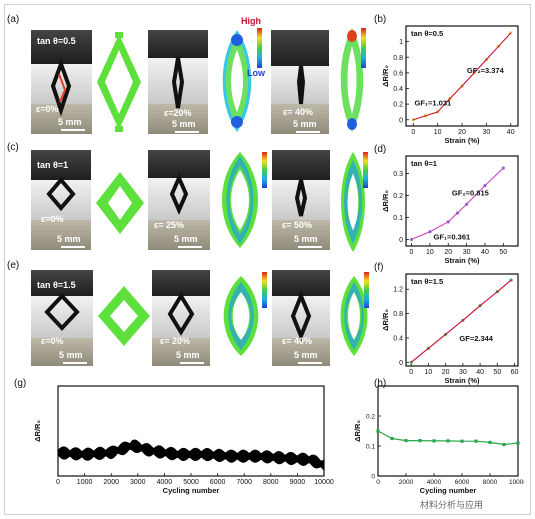 The width and height of the screenshot is (535, 519). Describe the element at coordinates (298, 482) in the screenshot. I see `x-tick-label: 9000` at that location.